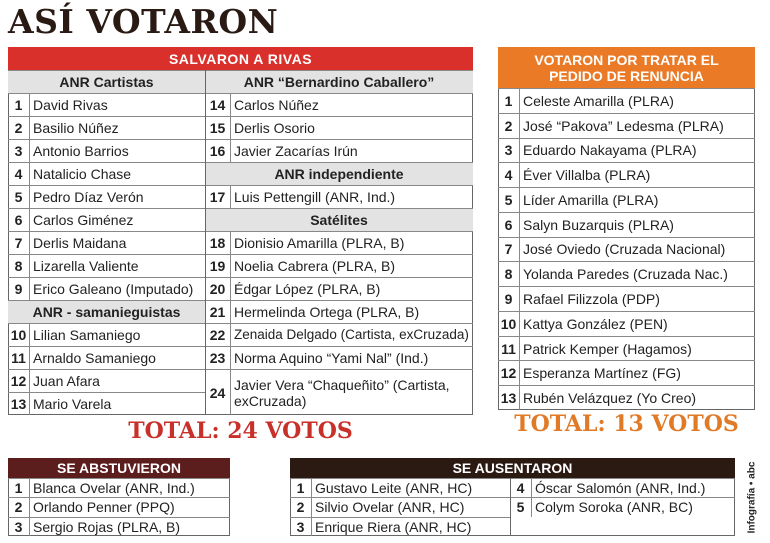 The image size is (770, 543). I want to click on row-name: Yolanda Paredes (Cruzada Nac.), so click(637, 273).